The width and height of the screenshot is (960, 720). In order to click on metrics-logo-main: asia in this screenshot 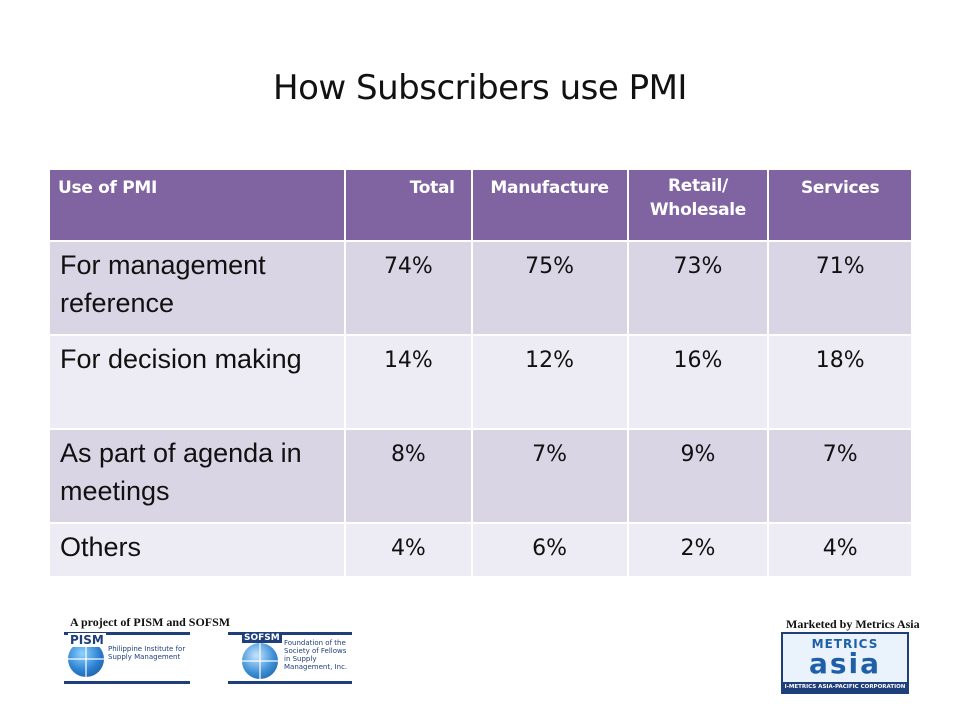, I will do `click(845, 663)`.